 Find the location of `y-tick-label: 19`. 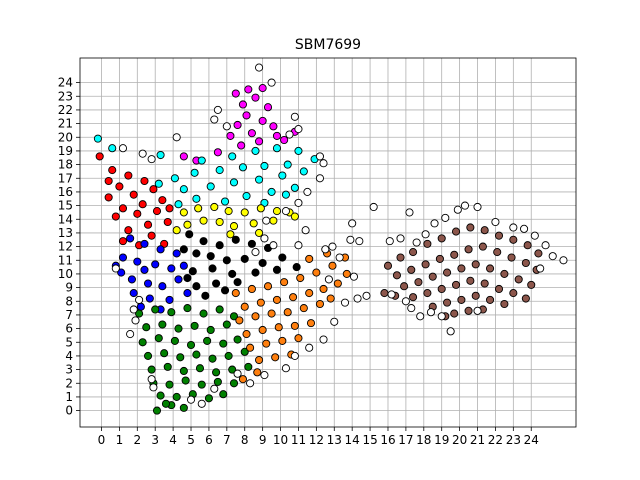

y-tick-label: 19 is located at coordinates (65, 151).